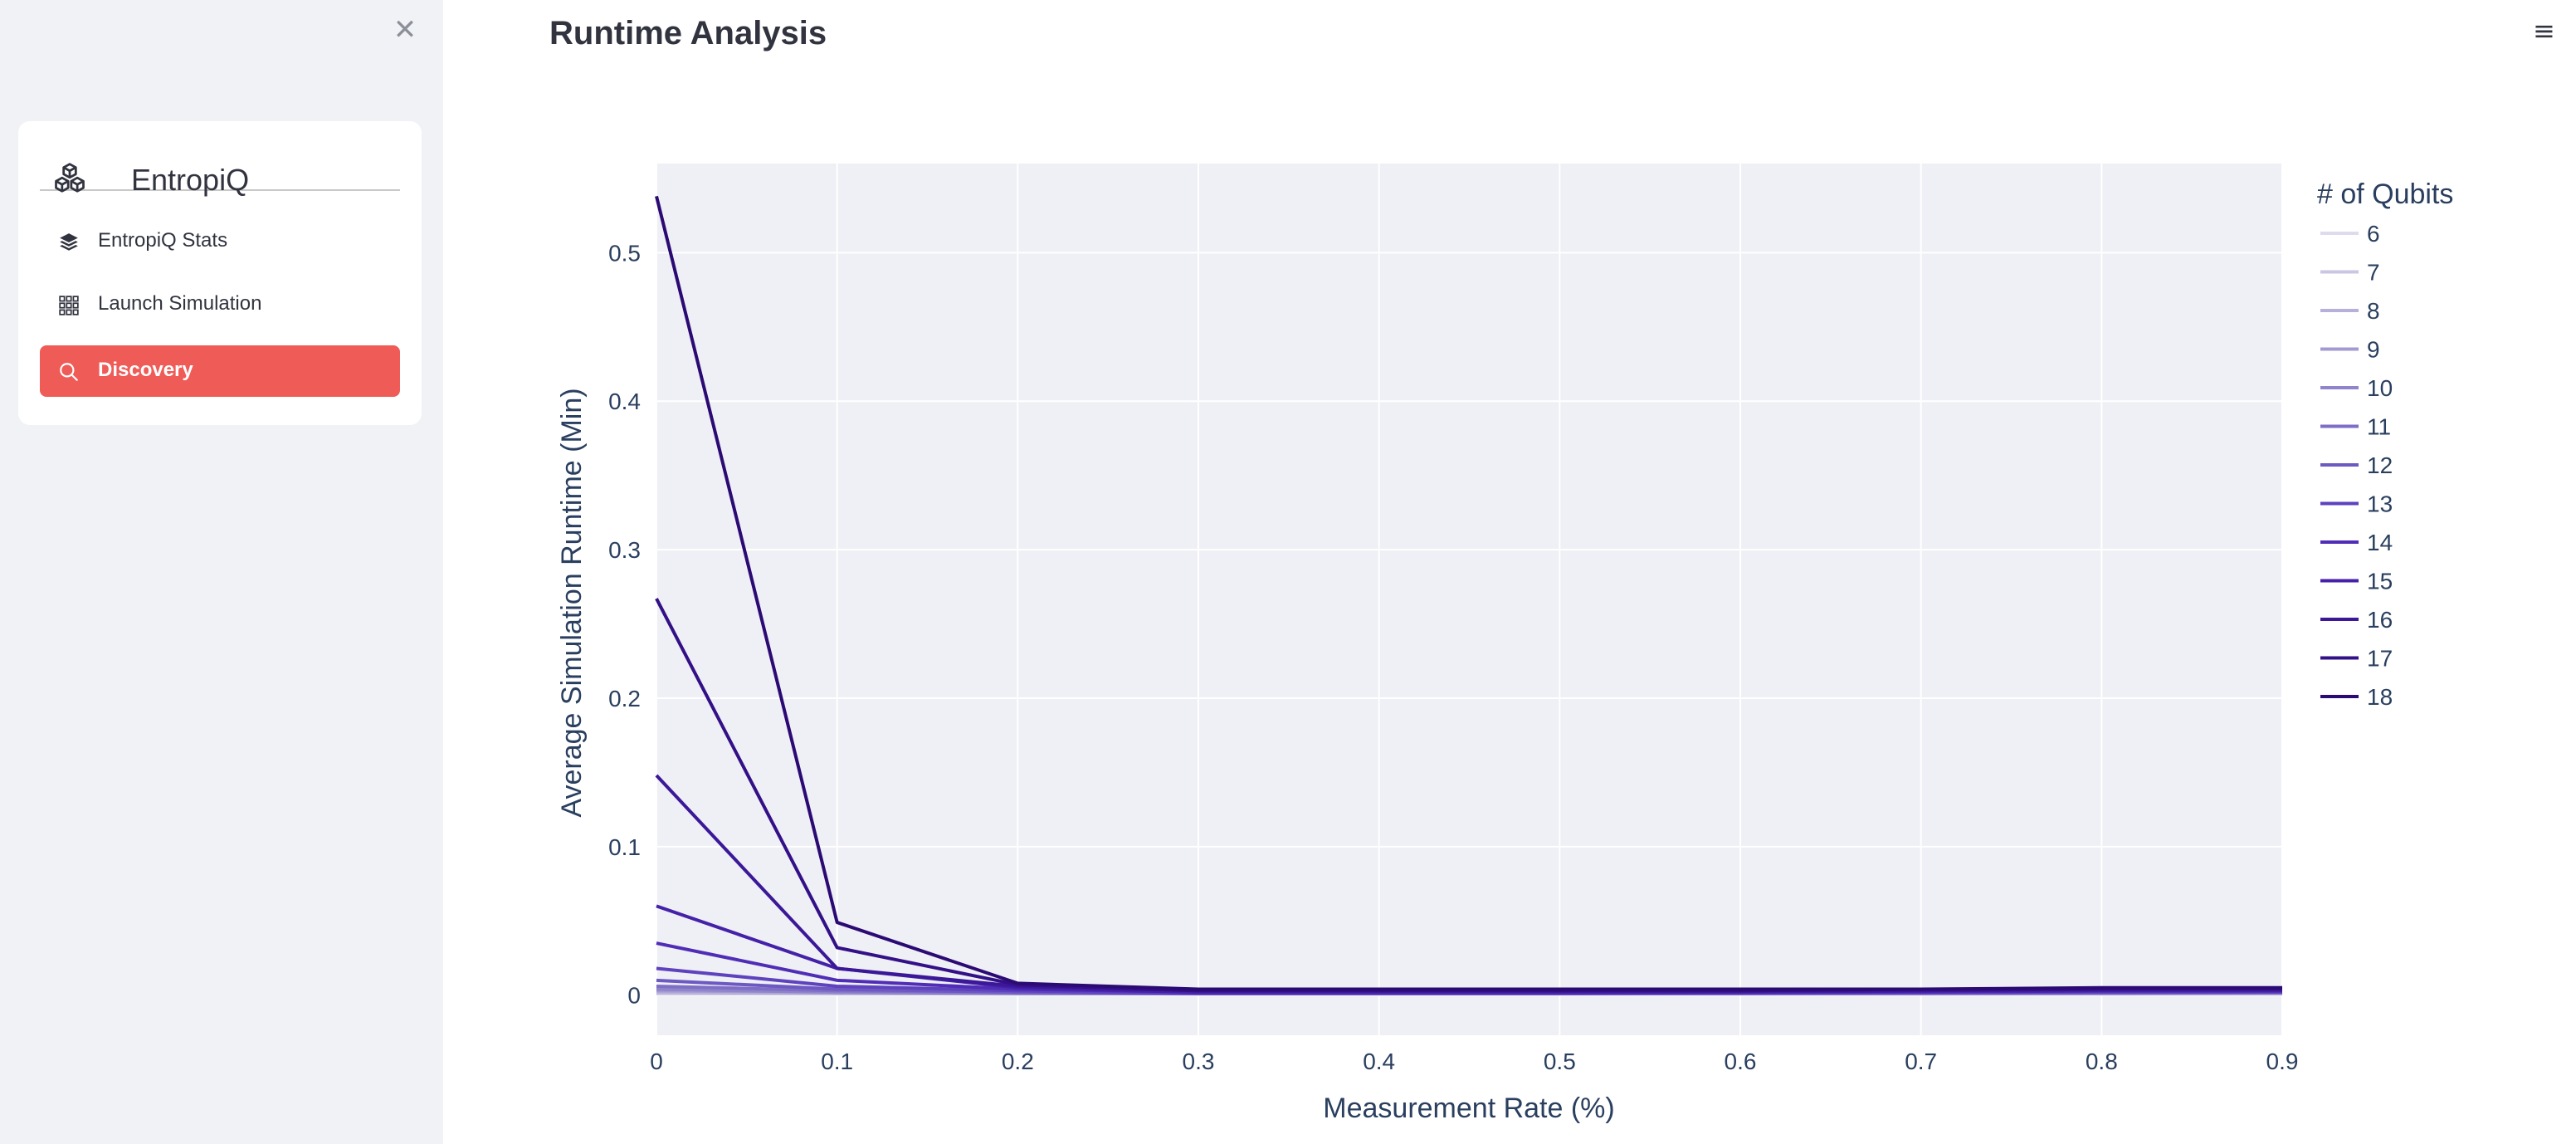  Describe the element at coordinates (1379, 1061) in the screenshot. I see `x-tick-label: 0.4` at that location.